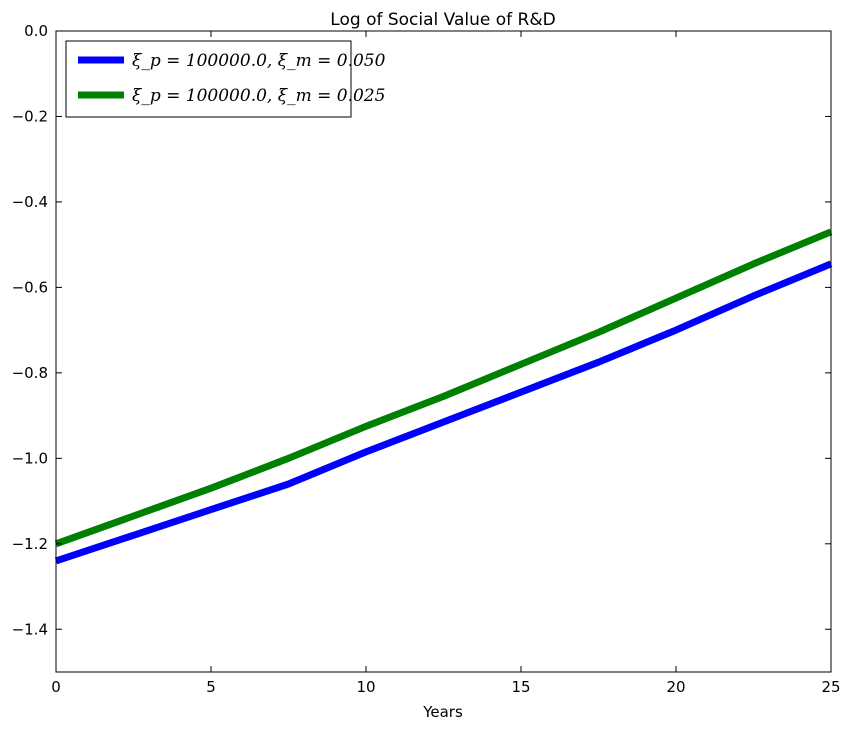 The width and height of the screenshot is (851, 730). I want to click on y-tick-label: −0.8, so click(30, 373).